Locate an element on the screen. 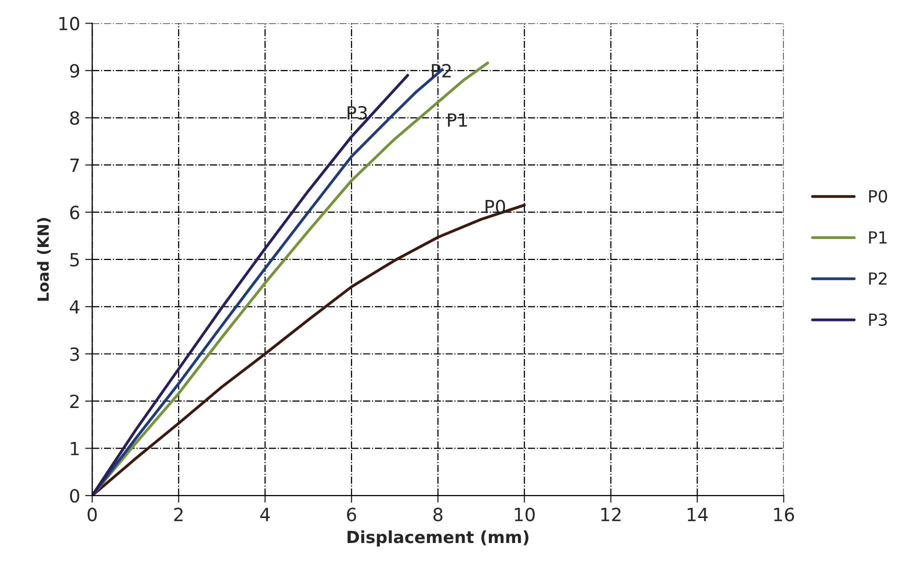 The width and height of the screenshot is (922, 583). y-tick-label: 1 is located at coordinates (74, 449).